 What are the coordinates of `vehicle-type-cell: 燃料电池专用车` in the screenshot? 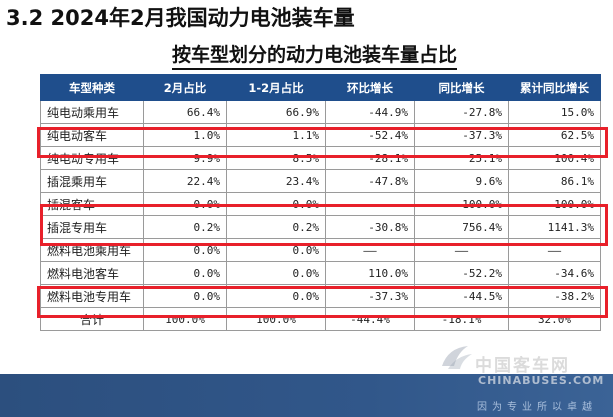 It's located at (92, 296).